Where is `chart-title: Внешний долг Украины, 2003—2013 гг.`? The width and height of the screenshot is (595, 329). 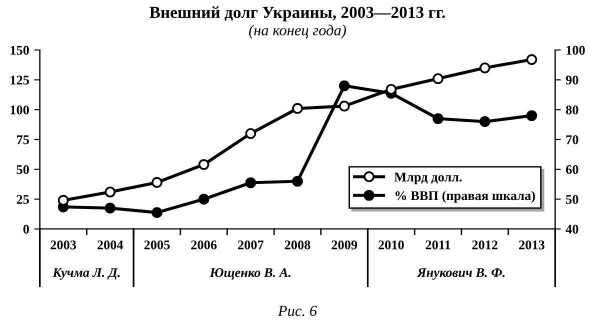
chart-title: Внешний долг Украины, 2003—2013 гг. is located at coordinates (297, 14).